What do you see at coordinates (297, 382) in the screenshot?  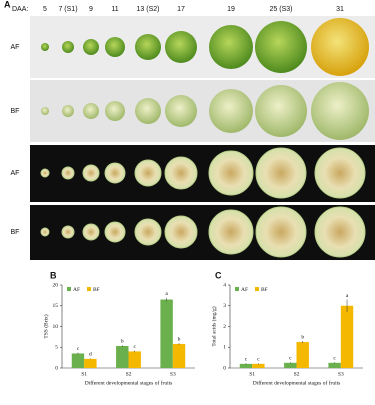 I see `x-axis-label: Different developmental stages of fruits` at bounding box center [297, 382].